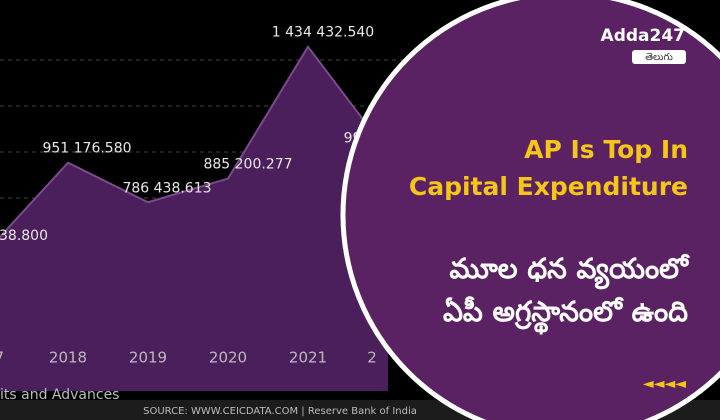 Image resolution: width=720 pixels, height=420 pixels. Describe the element at coordinates (308, 358) in the screenshot. I see `x-tick-label: 2021` at that location.